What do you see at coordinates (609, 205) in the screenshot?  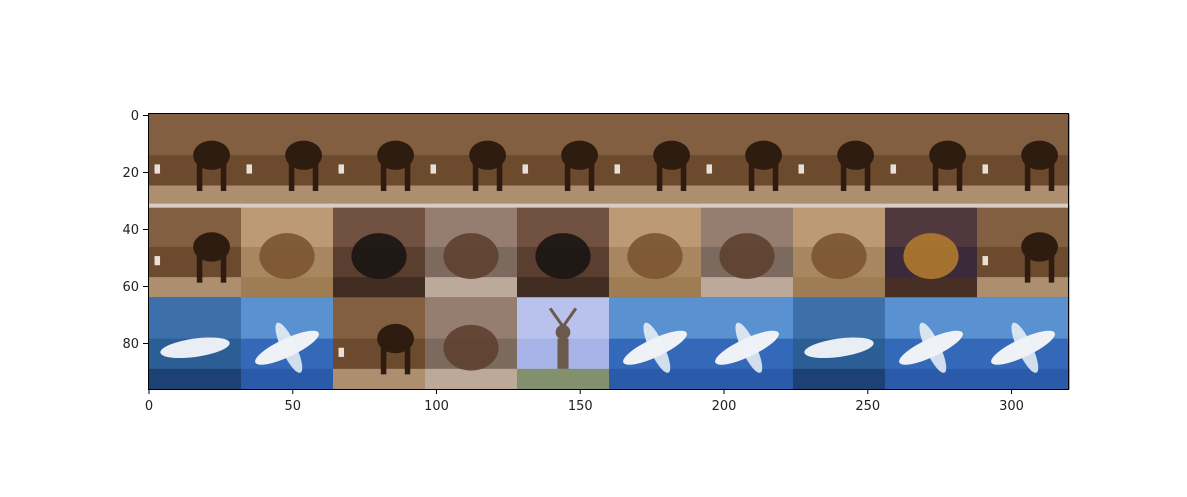 I see `row-separator` at bounding box center [609, 205].